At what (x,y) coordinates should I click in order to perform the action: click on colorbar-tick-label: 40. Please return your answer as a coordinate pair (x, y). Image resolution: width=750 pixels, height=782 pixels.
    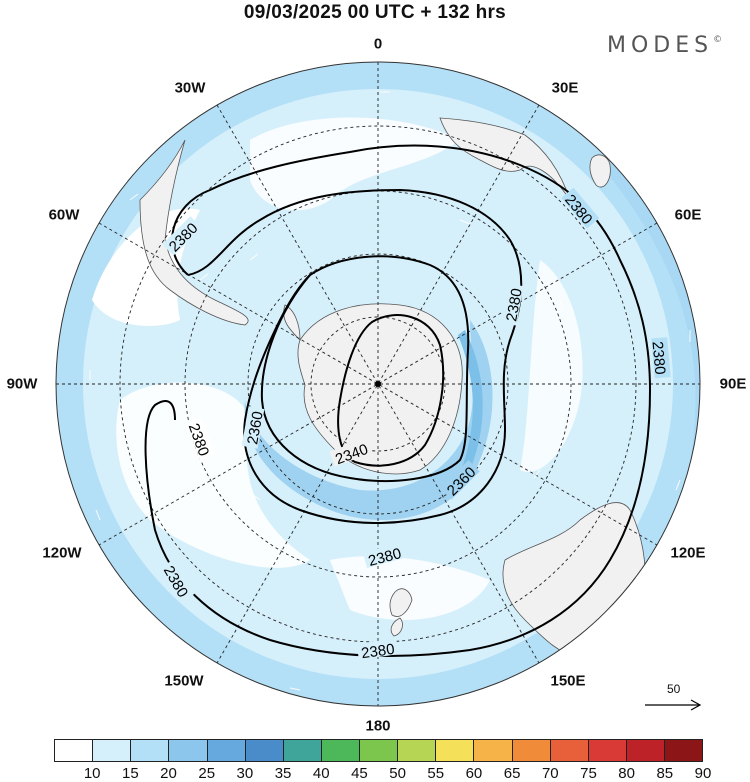
    Looking at the image, I should click on (321, 773).